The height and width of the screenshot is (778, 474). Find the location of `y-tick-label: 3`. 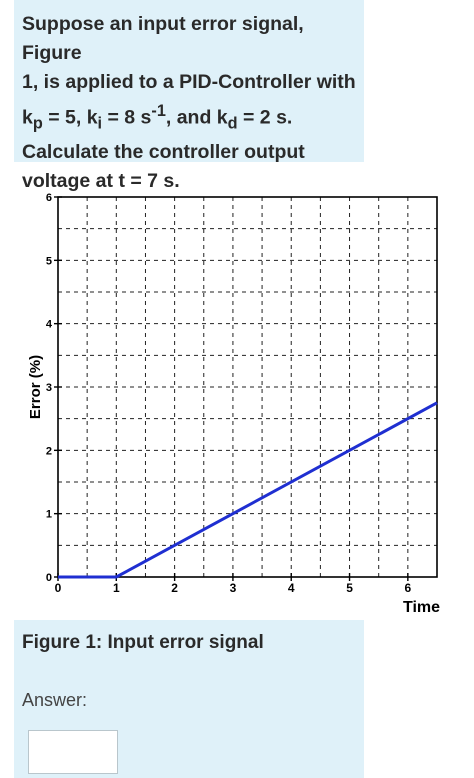

y-tick-label: 3 is located at coordinates (49, 388).